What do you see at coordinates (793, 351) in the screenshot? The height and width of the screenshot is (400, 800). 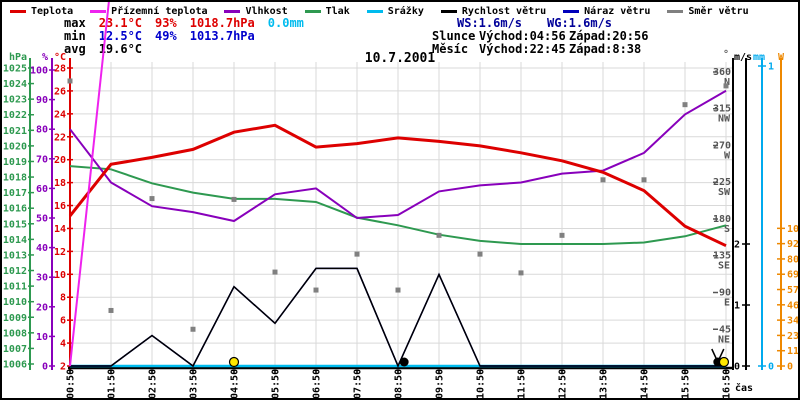 I see `svg-text: 115` at bounding box center [793, 351].